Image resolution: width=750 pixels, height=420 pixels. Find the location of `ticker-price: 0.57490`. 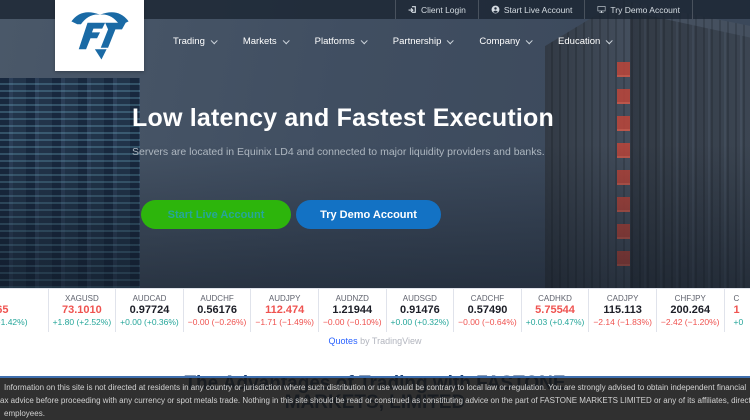

ticker-price: 0.57490 is located at coordinates (487, 310).